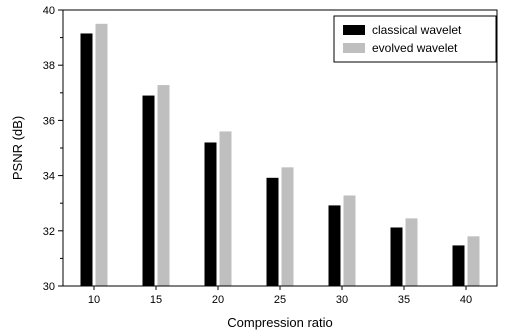  What do you see at coordinates (342, 300) in the screenshot?
I see `x-tick-label: 30` at bounding box center [342, 300].